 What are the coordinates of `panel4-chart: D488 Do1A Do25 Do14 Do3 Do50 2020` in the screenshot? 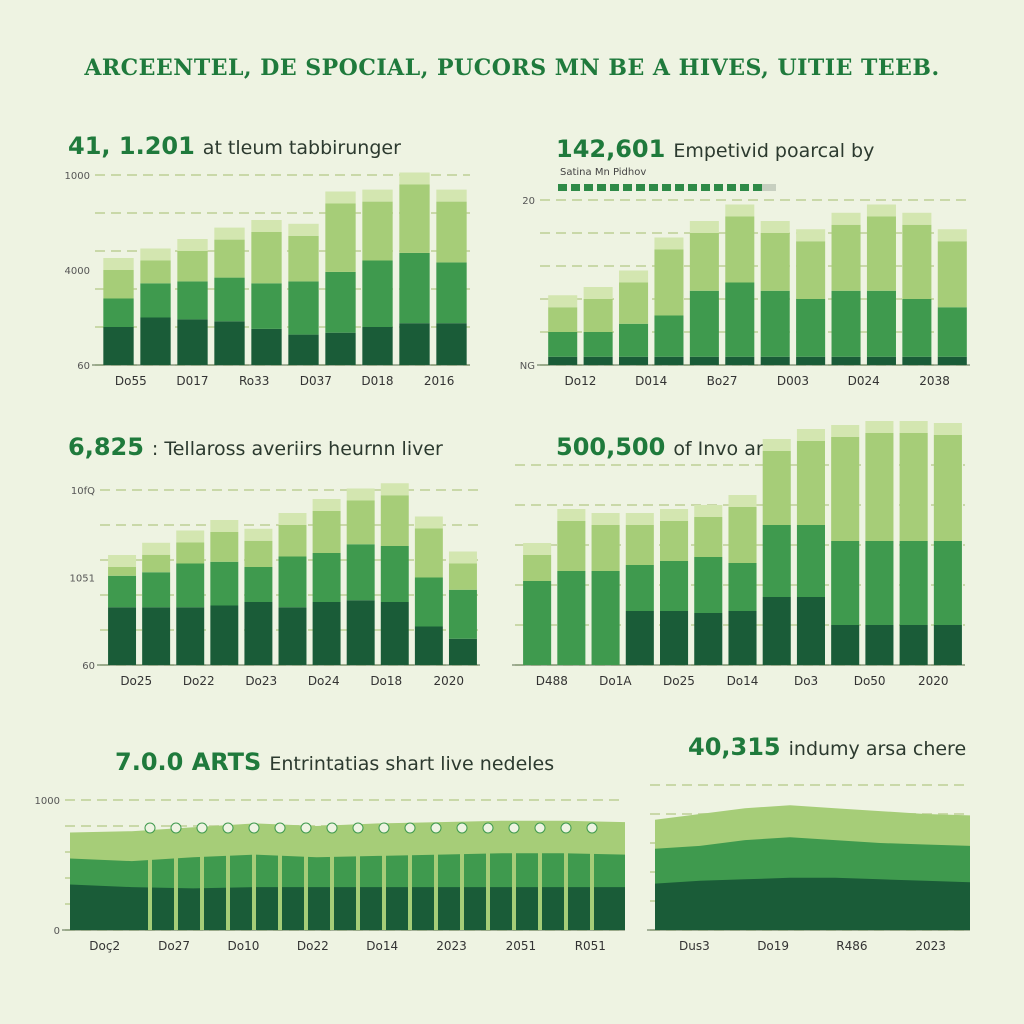 It's located at (738, 554).